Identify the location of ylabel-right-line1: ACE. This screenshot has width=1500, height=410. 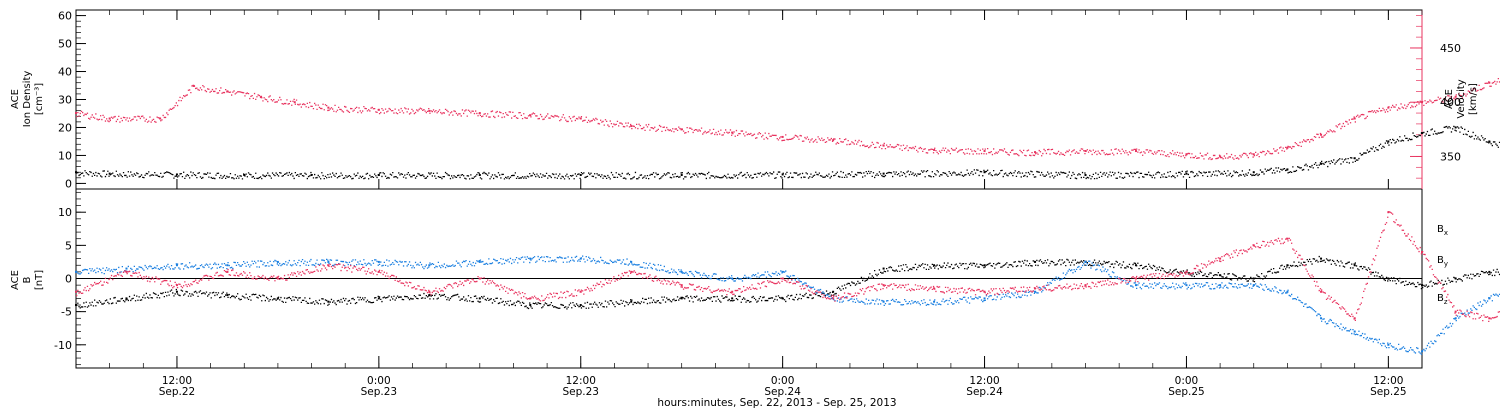
(1449, 99).